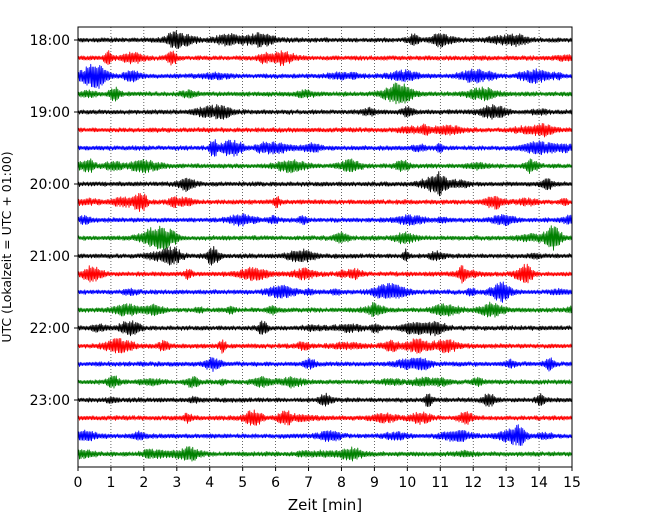  Describe the element at coordinates (50, 401) in the screenshot. I see `y-tick-label: 23:00` at that location.